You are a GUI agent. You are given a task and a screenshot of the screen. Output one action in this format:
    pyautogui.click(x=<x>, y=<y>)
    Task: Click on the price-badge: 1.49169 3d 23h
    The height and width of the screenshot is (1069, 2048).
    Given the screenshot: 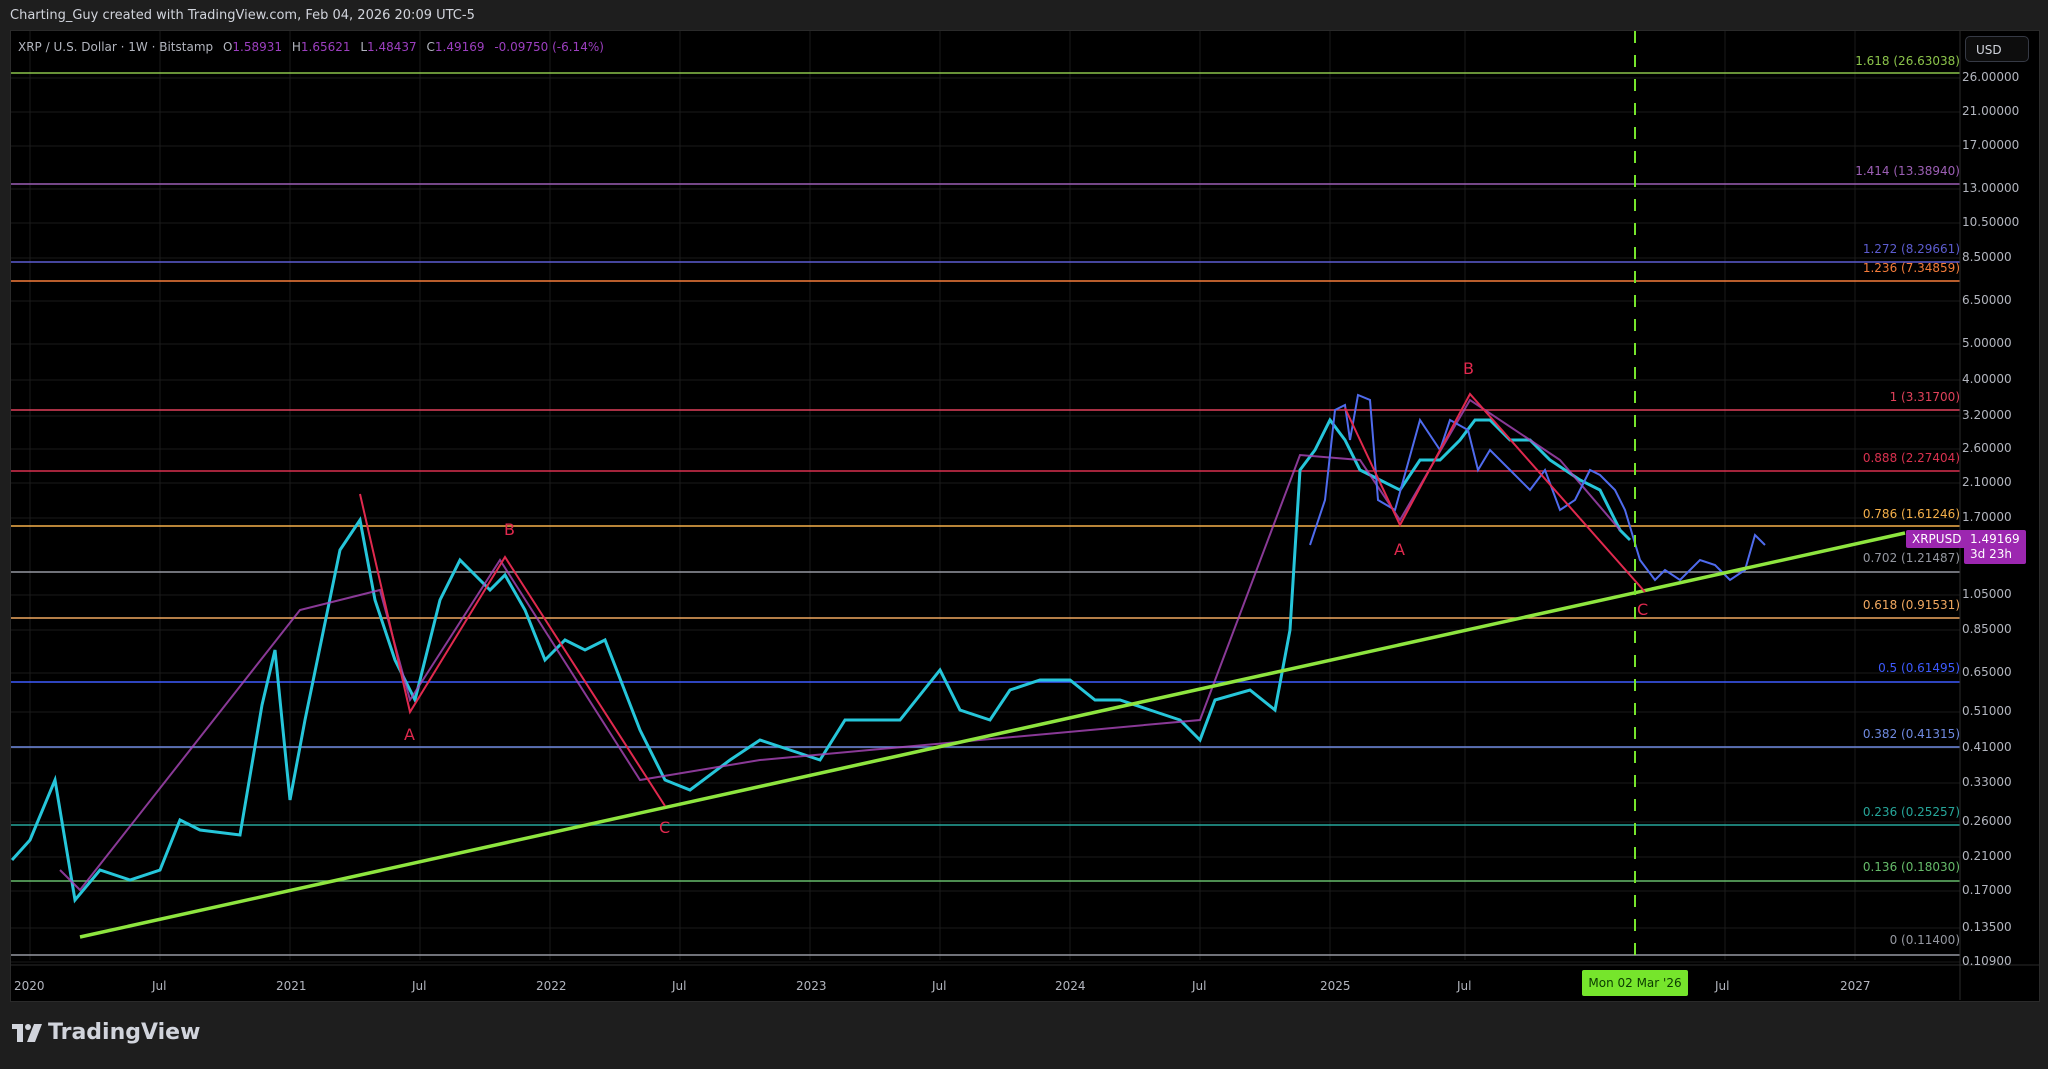 What is the action you would take?
    pyautogui.click(x=1995, y=547)
    